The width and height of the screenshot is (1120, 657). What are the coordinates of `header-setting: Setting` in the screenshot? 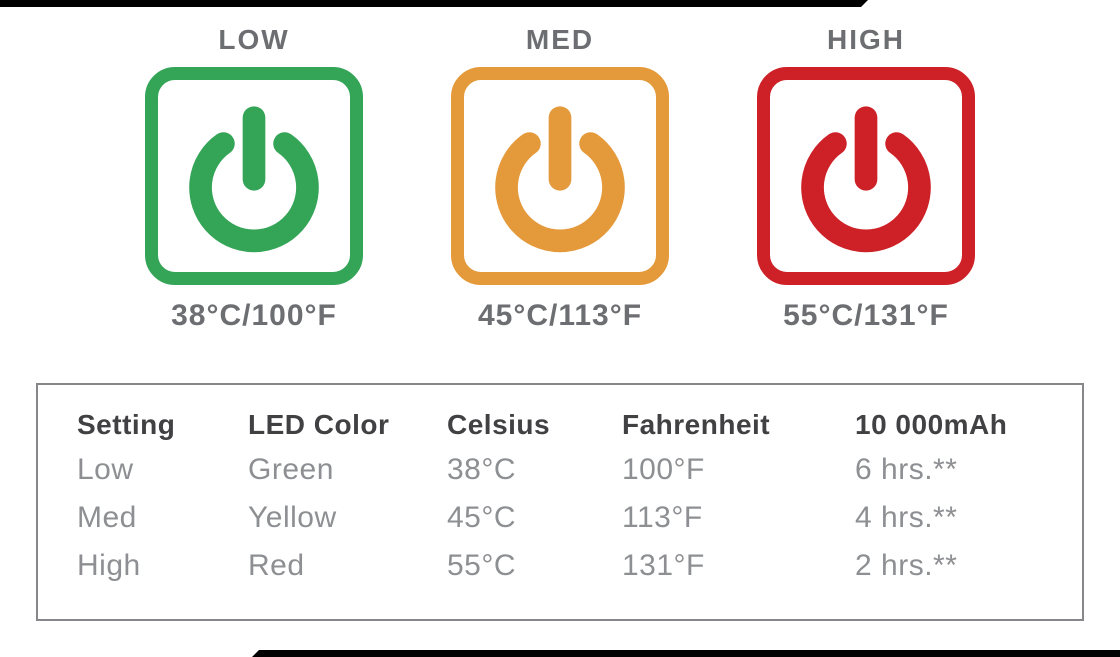 It's located at (126, 424).